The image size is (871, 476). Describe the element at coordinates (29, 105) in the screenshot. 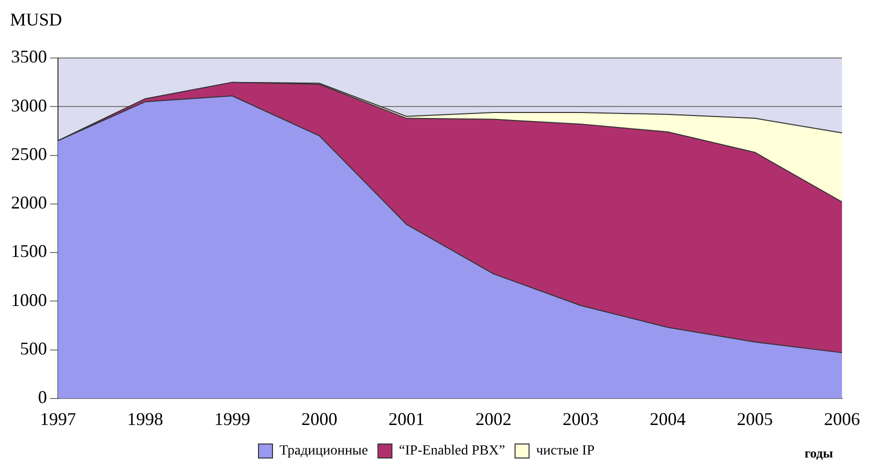

I see `y-tick-label: 3000` at that location.